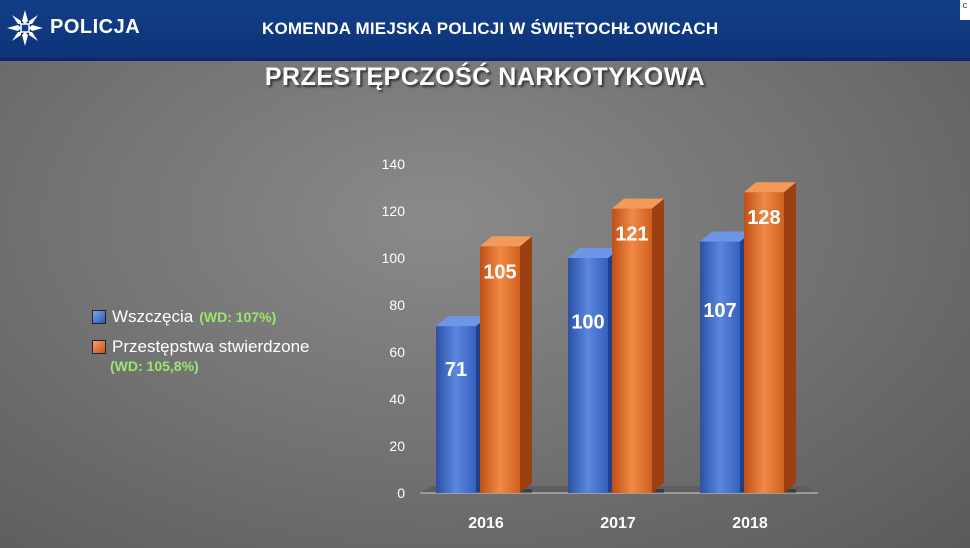 The height and width of the screenshot is (548, 970). What do you see at coordinates (631, 235) in the screenshot?
I see `data-label: 121` at bounding box center [631, 235].